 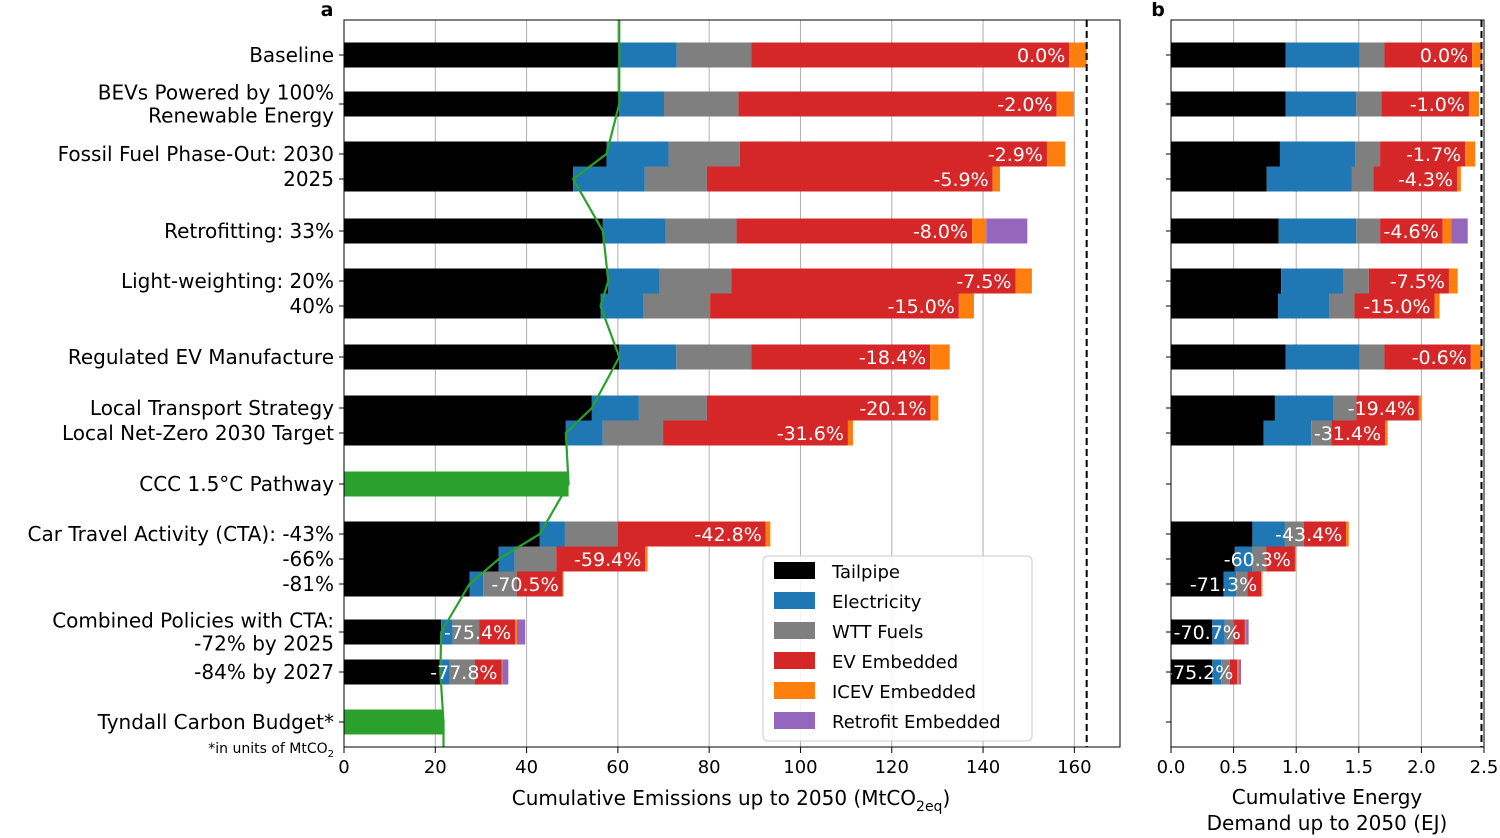 I want to click on category-label: CCC 1.5°C Pathway, so click(x=236, y=484).